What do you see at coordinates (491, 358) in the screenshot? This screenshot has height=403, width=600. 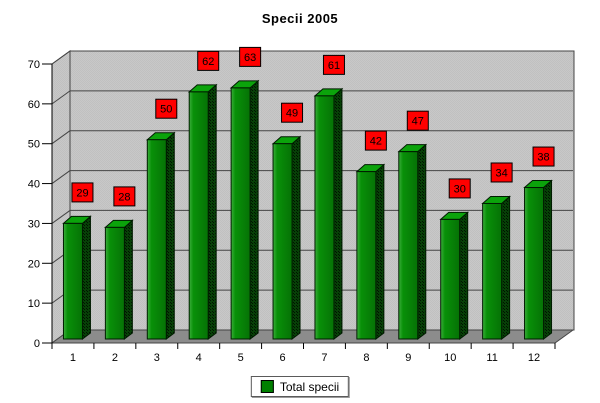 I see `x-axis-label-11: 11` at bounding box center [491, 358].